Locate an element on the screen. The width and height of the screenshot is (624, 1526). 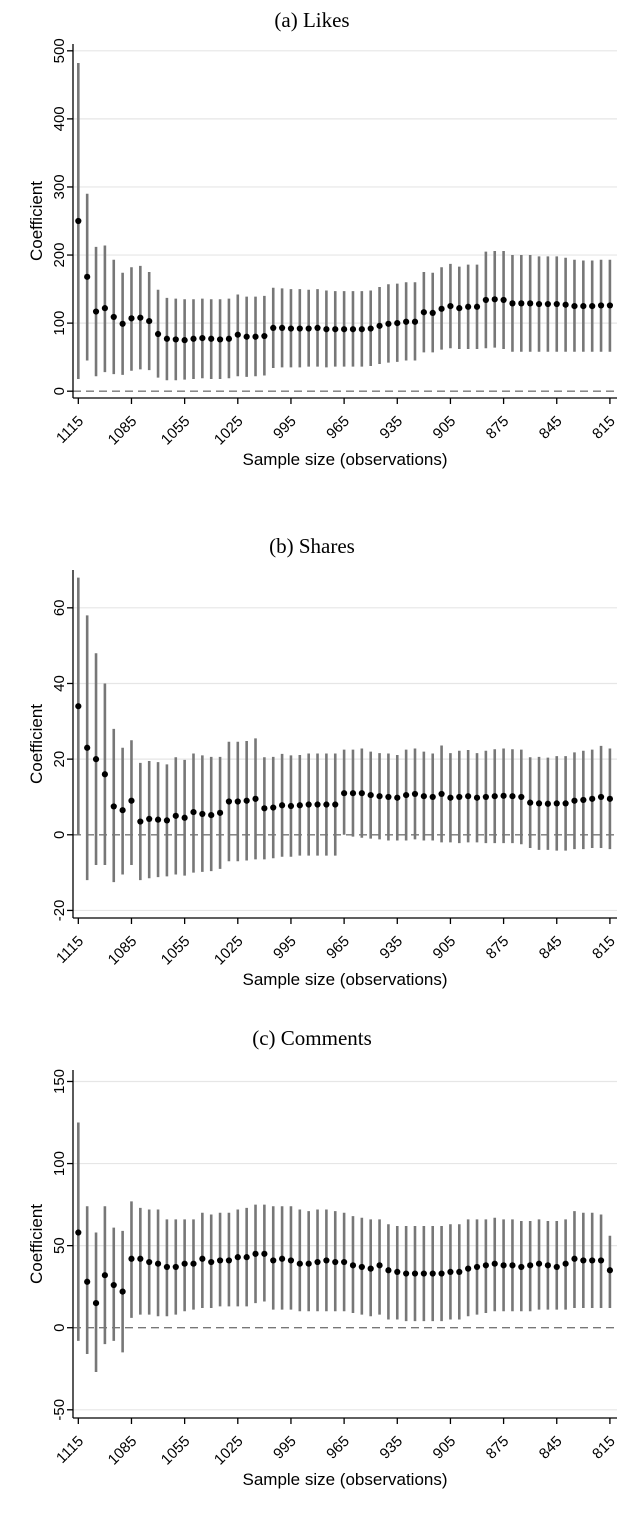
x-tick-label: 995 is located at coordinates (285, 948).